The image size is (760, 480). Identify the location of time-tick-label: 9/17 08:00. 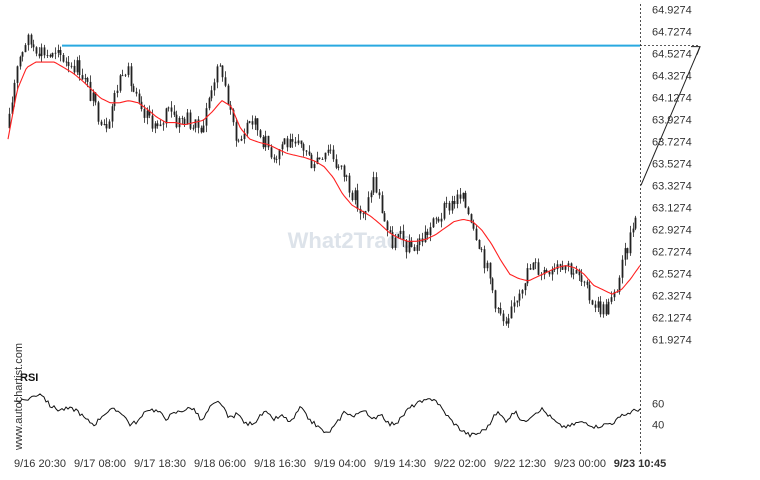
(100, 464).